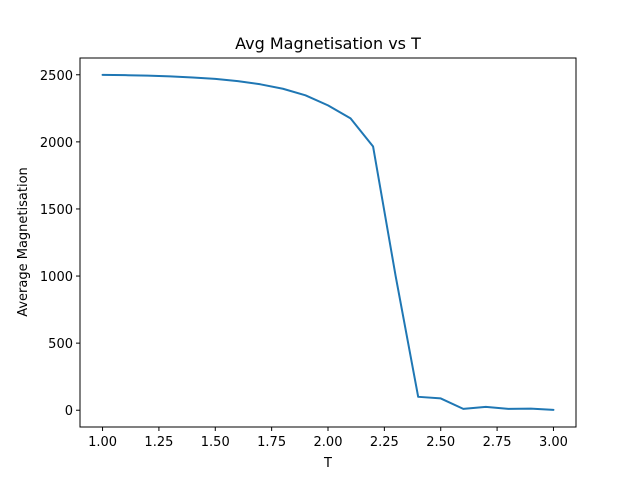  What do you see at coordinates (158, 442) in the screenshot?
I see `x-tick-label: 1.25` at bounding box center [158, 442].